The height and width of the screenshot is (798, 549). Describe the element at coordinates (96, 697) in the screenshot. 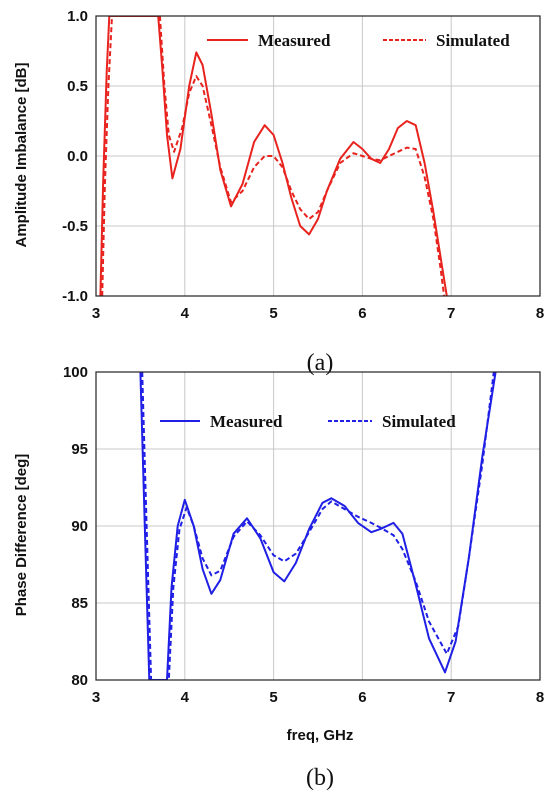

I see `x-tick-label-b: 3` at that location.